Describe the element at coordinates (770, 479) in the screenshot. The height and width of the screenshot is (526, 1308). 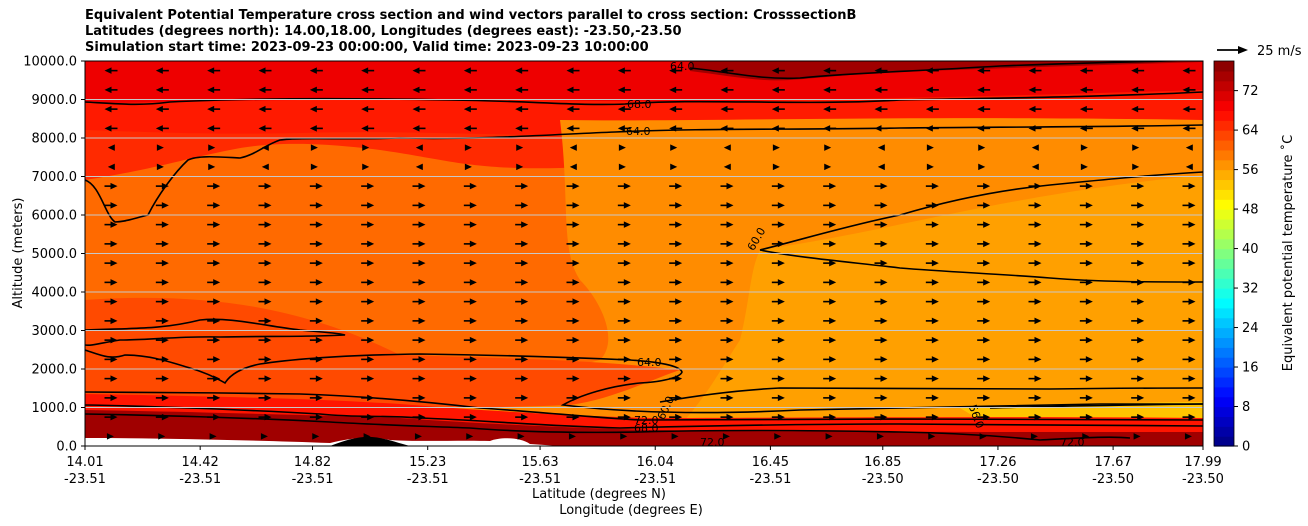
I see `x-tick-label-lon: -23.51` at that location.